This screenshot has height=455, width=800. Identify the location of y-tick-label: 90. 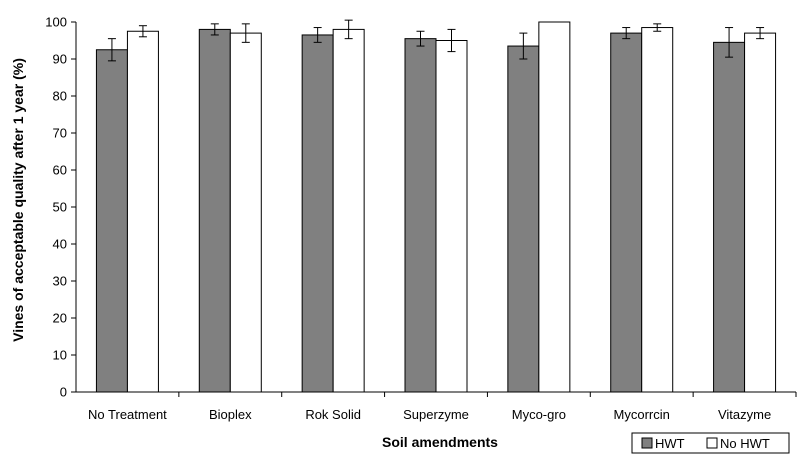
(60, 59).